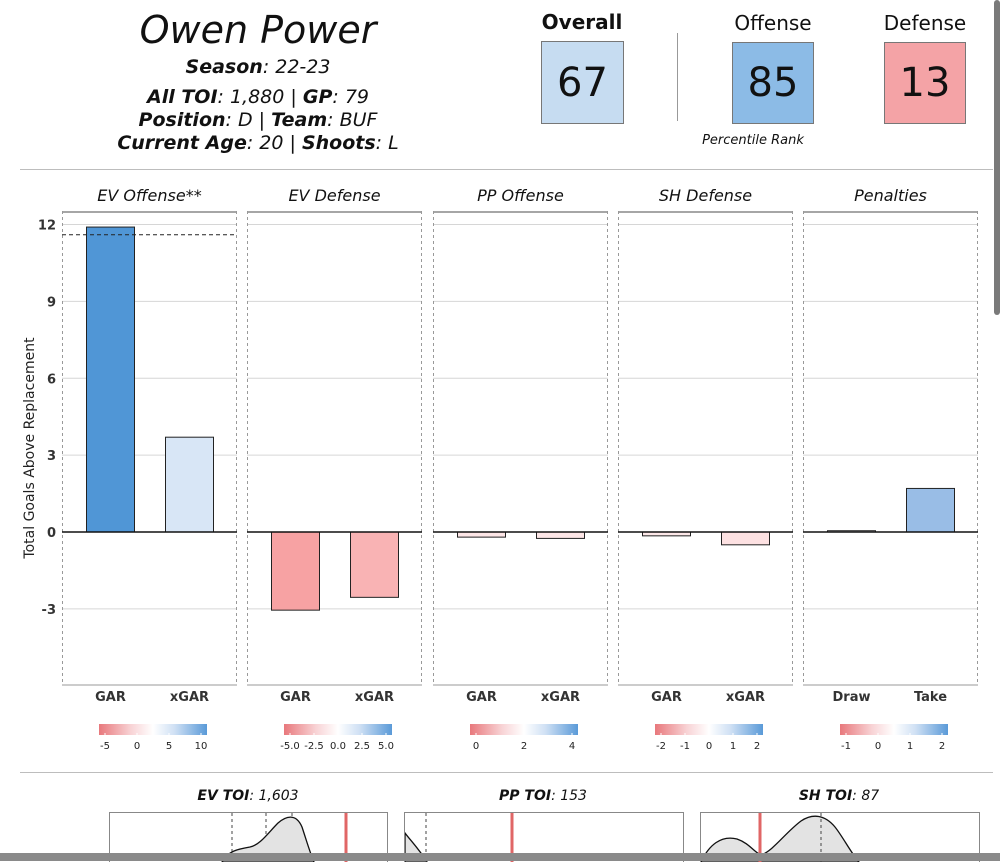  Describe the element at coordinates (925, 23) in the screenshot. I see `defense-title: Defense` at that location.